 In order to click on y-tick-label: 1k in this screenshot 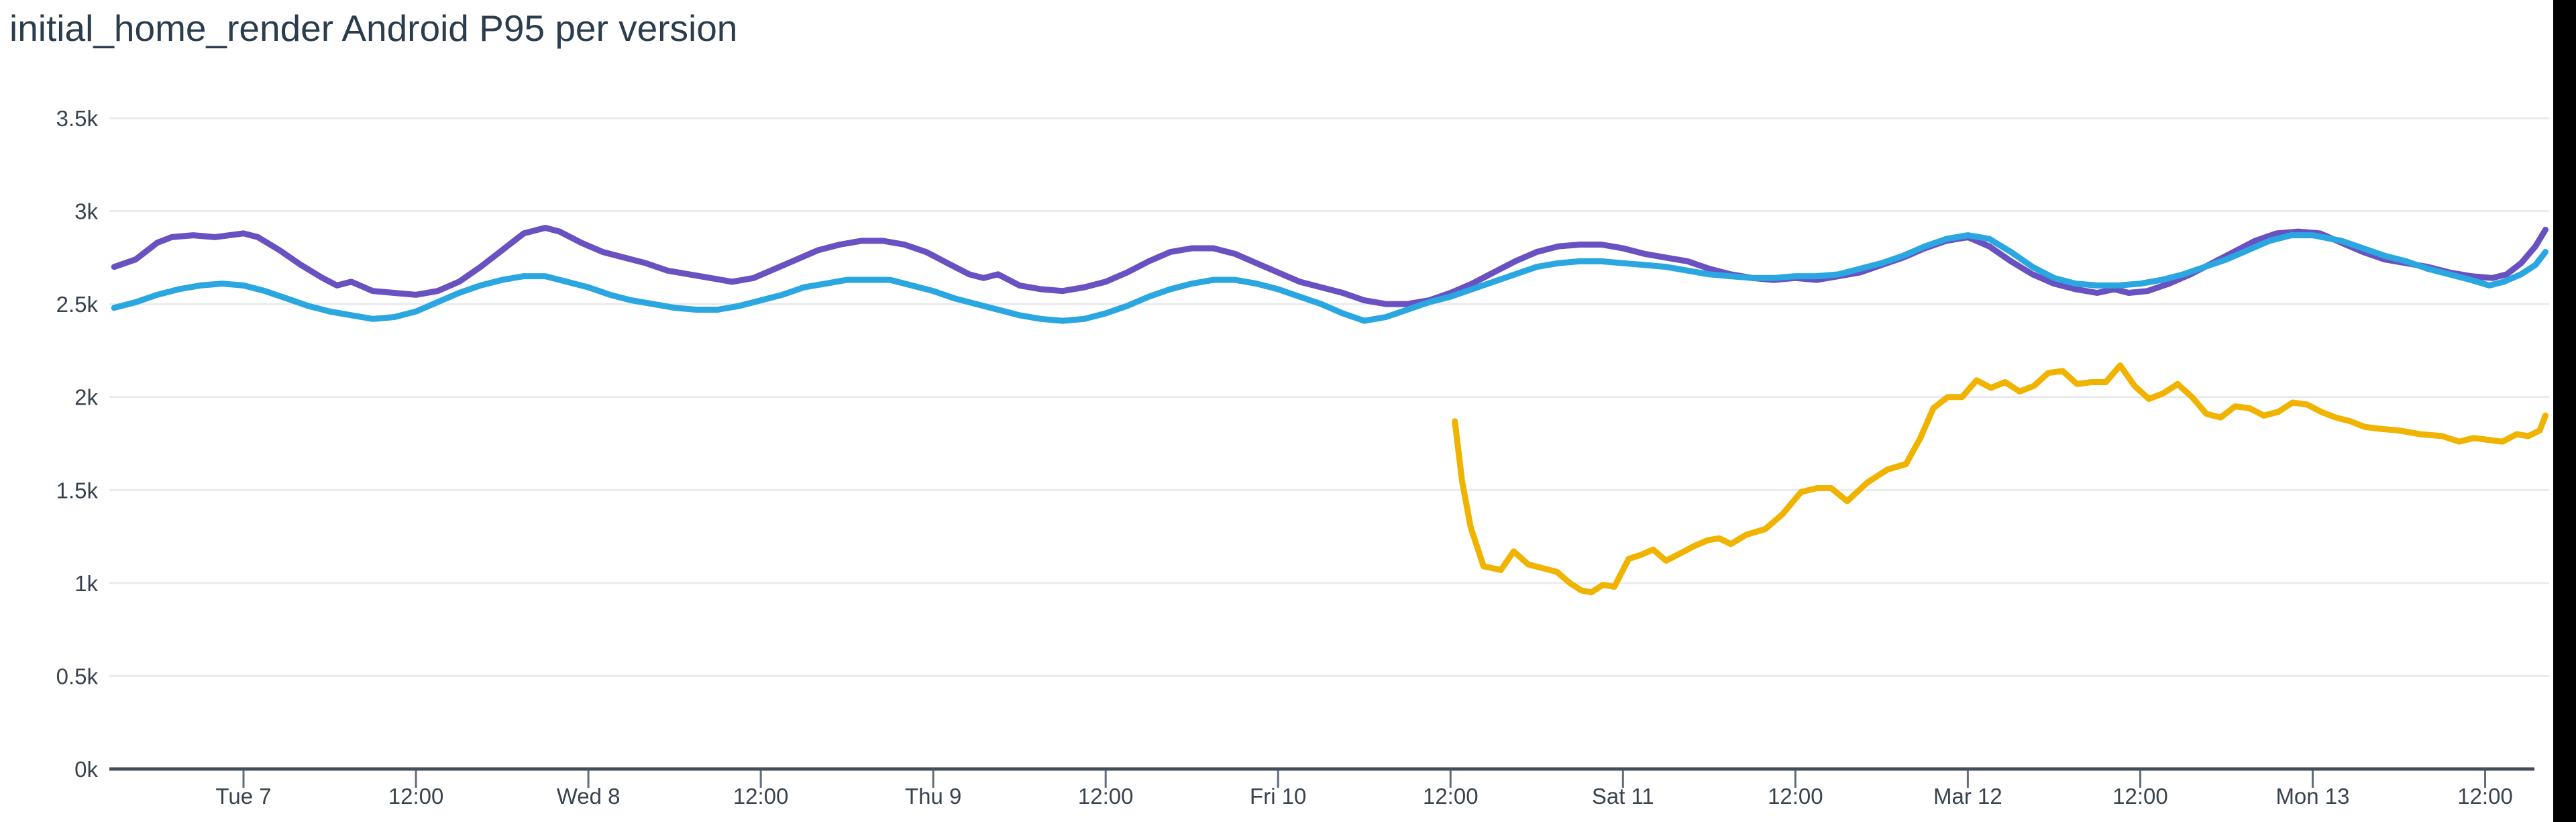, I will do `click(86, 584)`.